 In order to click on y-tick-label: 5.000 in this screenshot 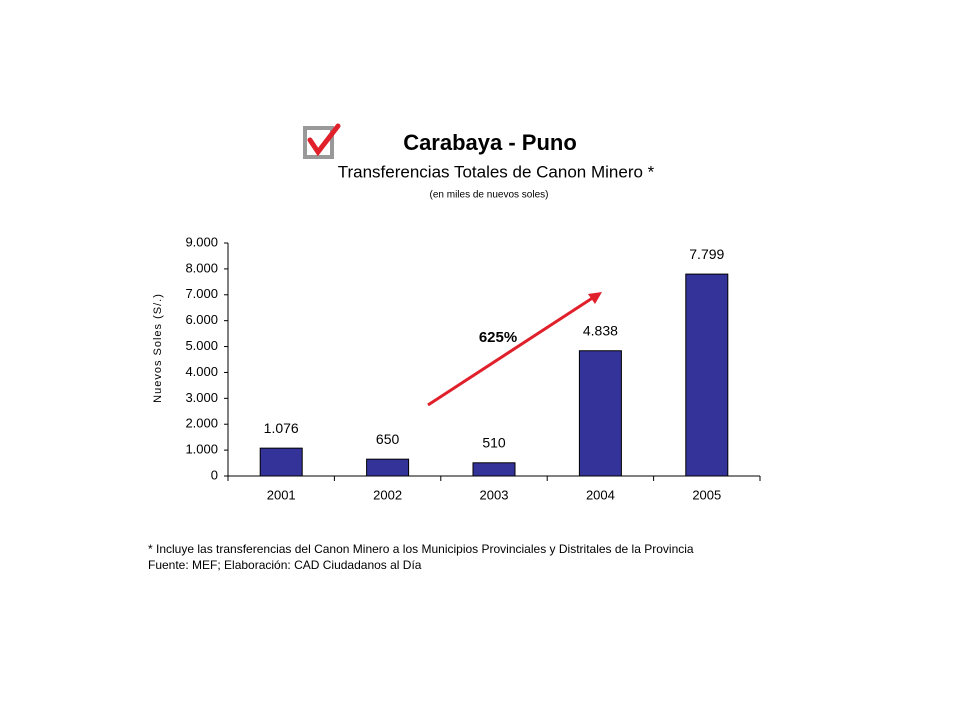, I will do `click(201, 345)`.